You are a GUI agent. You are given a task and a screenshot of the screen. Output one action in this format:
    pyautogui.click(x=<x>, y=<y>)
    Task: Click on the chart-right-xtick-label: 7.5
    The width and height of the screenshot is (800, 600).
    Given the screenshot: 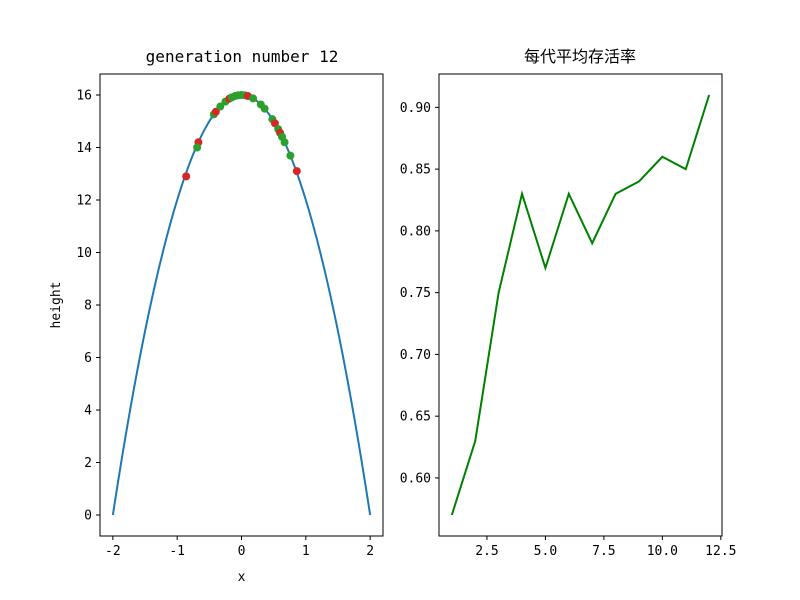 What is the action you would take?
    pyautogui.click(x=603, y=551)
    